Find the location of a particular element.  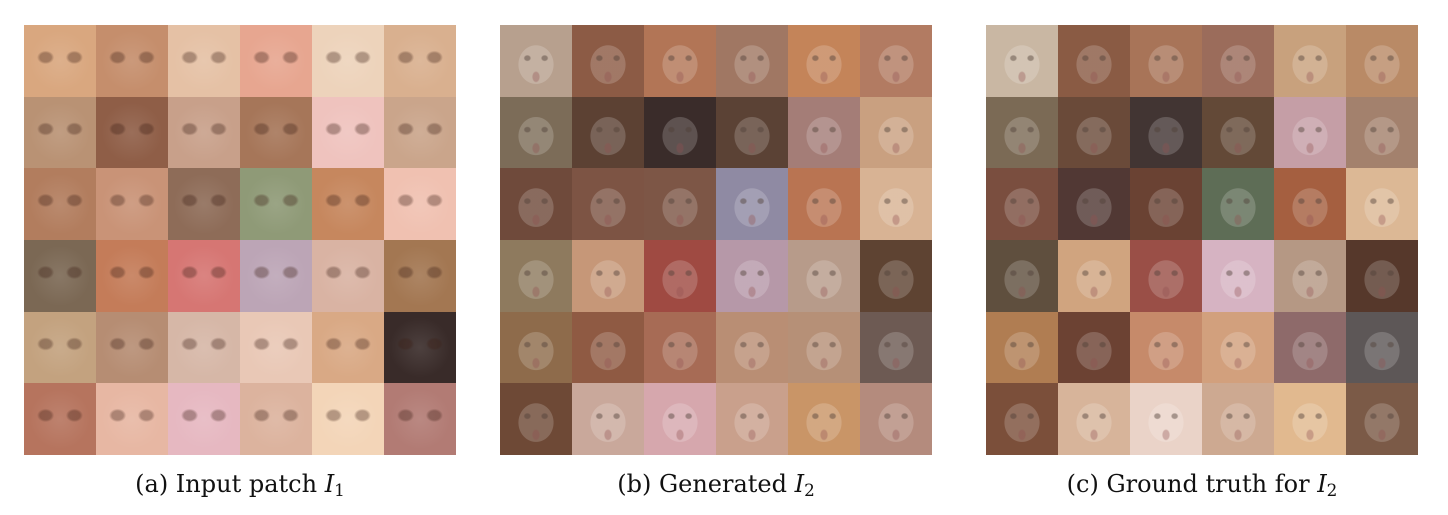

caption-c-prefix: (c) Ground truth for is located at coordinates (1192, 484).